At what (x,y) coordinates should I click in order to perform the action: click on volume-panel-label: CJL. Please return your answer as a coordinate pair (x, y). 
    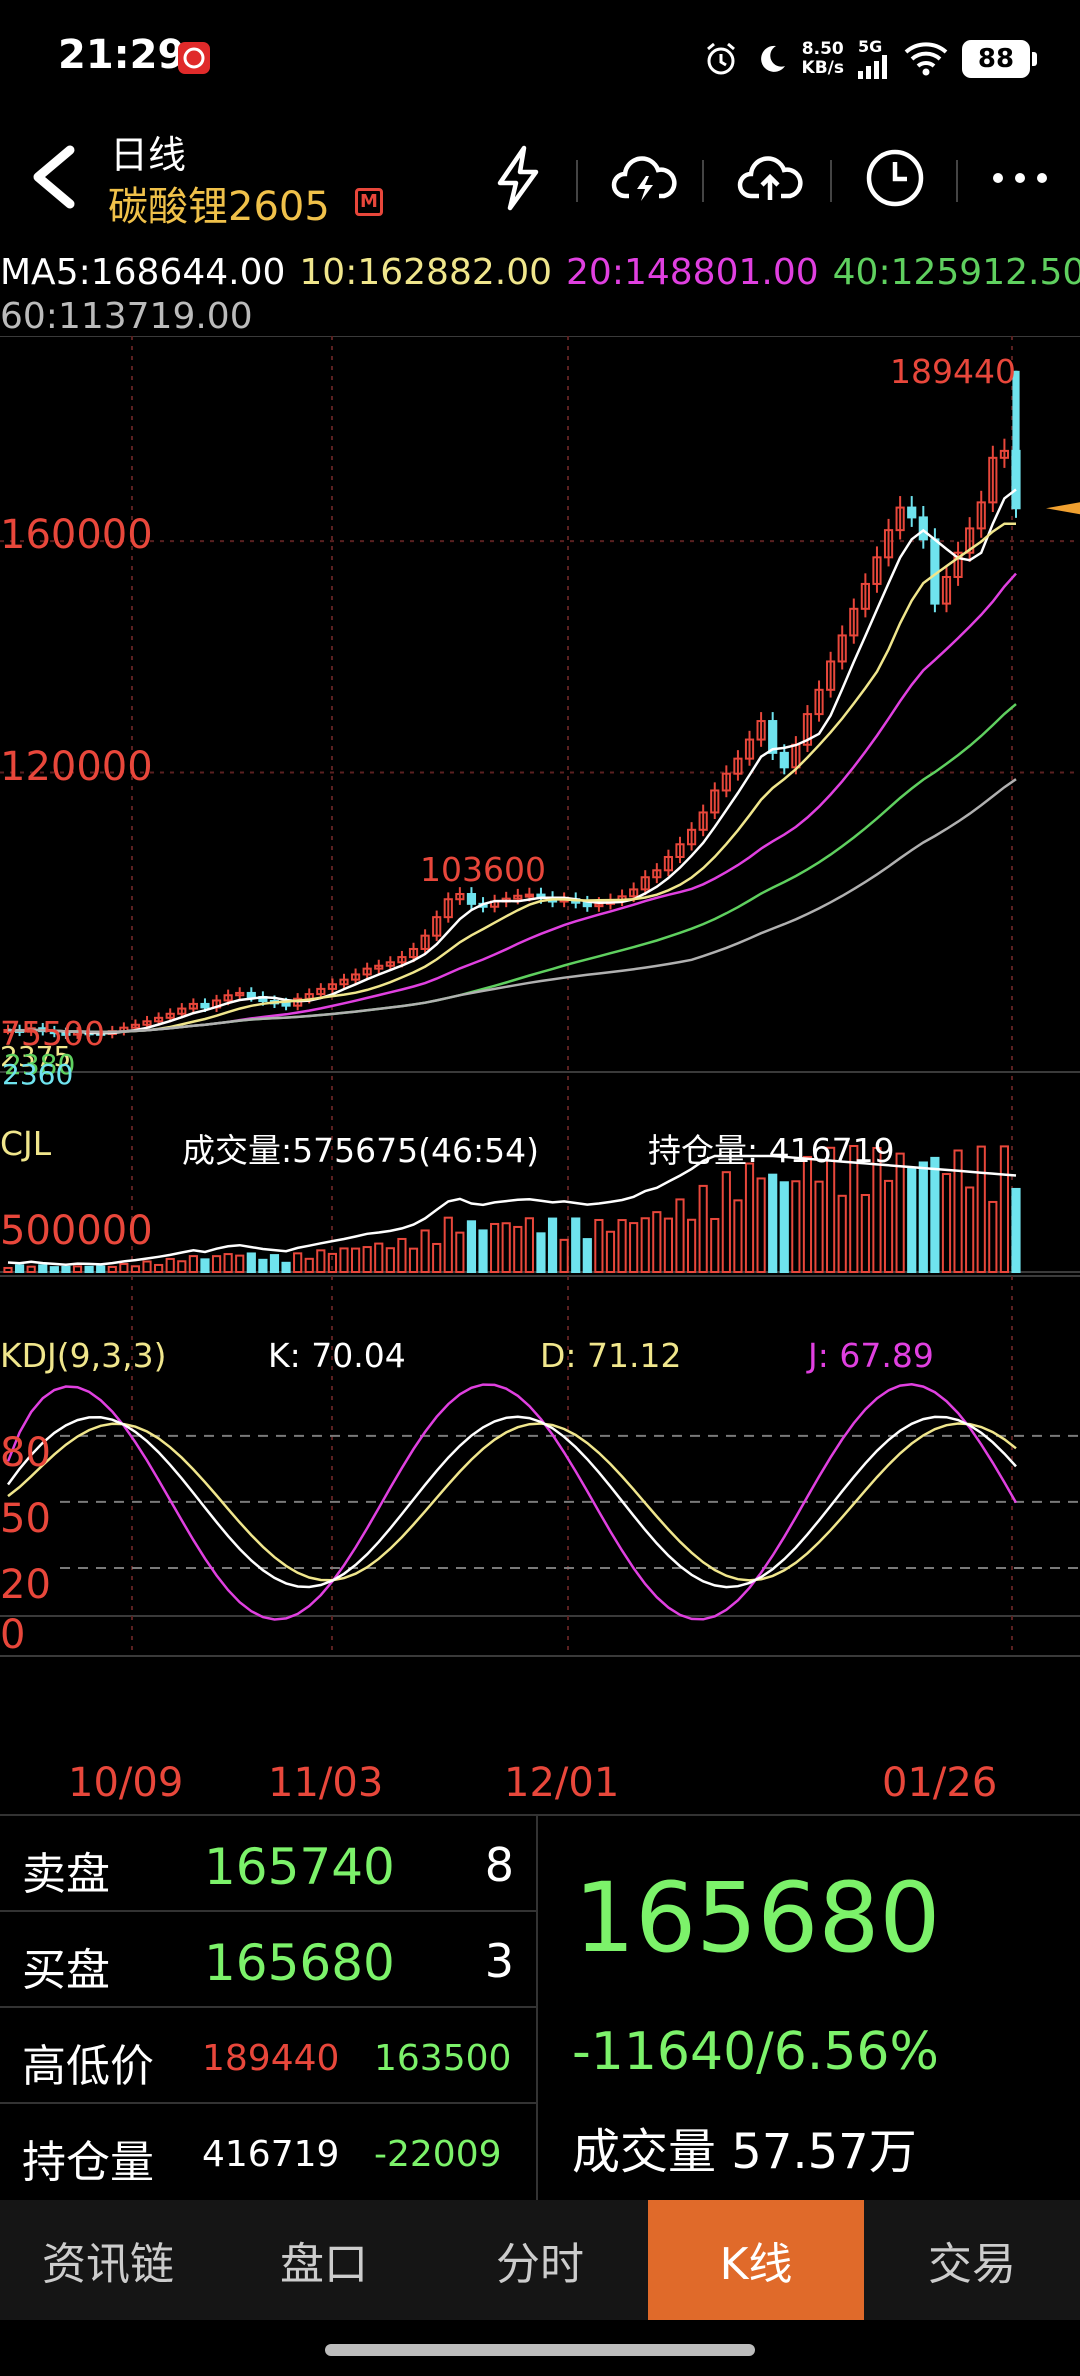
    Looking at the image, I should click on (26, 1143).